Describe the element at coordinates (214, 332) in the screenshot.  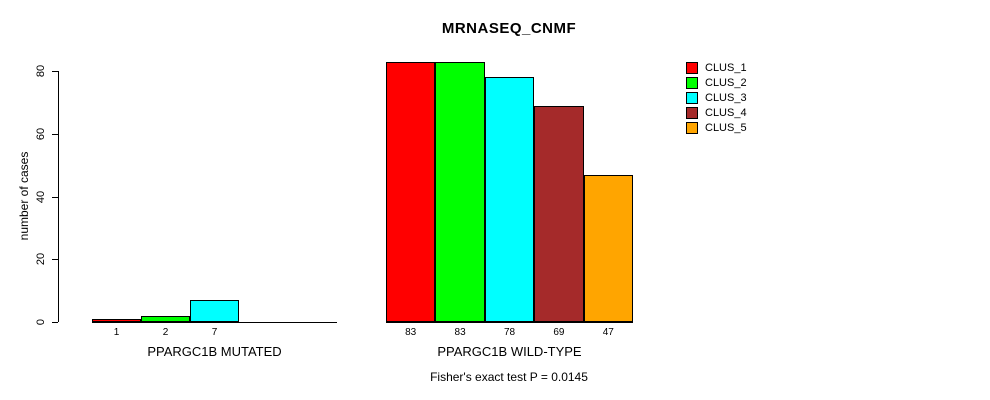
I see `bar-value-label: 7` at that location.